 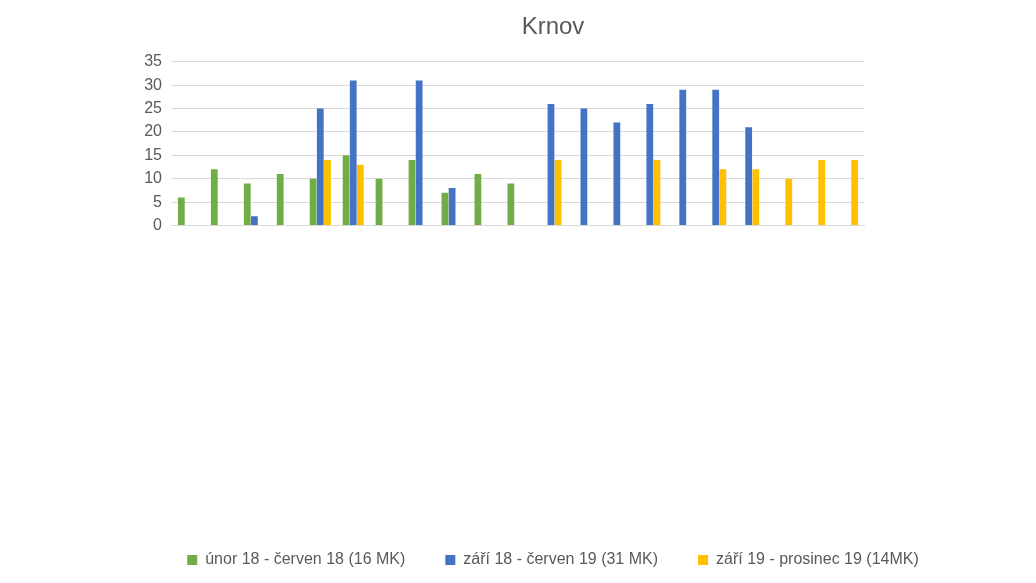 What do you see at coordinates (153, 154) in the screenshot?
I see `y-tick-label: 15` at bounding box center [153, 154].